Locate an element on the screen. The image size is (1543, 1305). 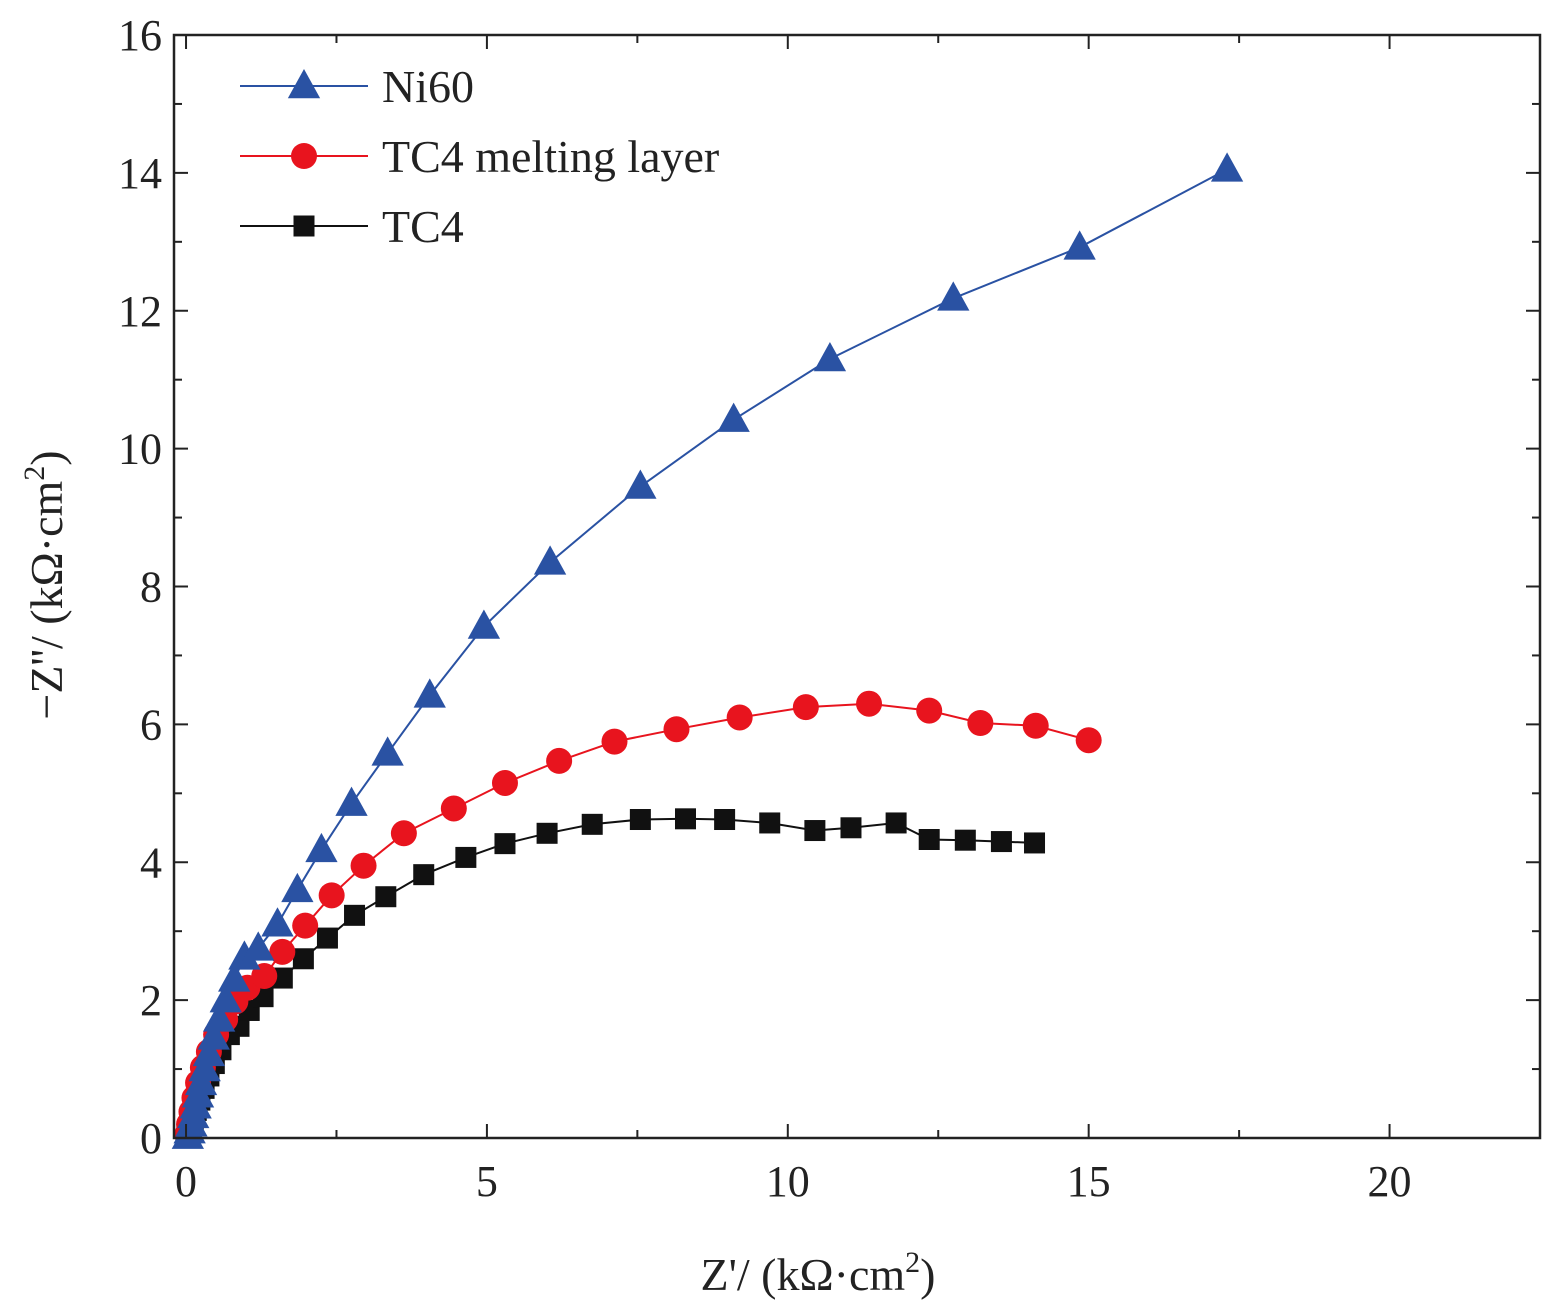
x-tick-label: 15 is located at coordinates (1089, 1181).